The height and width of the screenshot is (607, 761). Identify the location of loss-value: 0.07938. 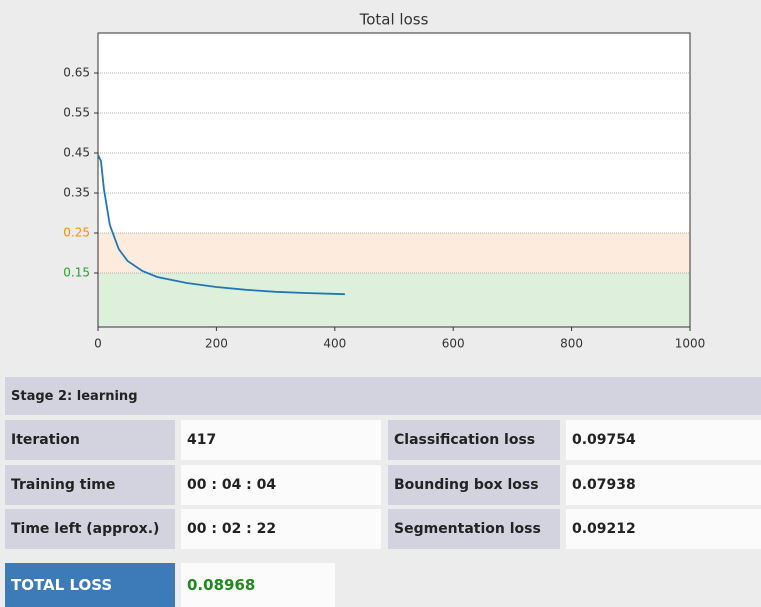
(663, 484).